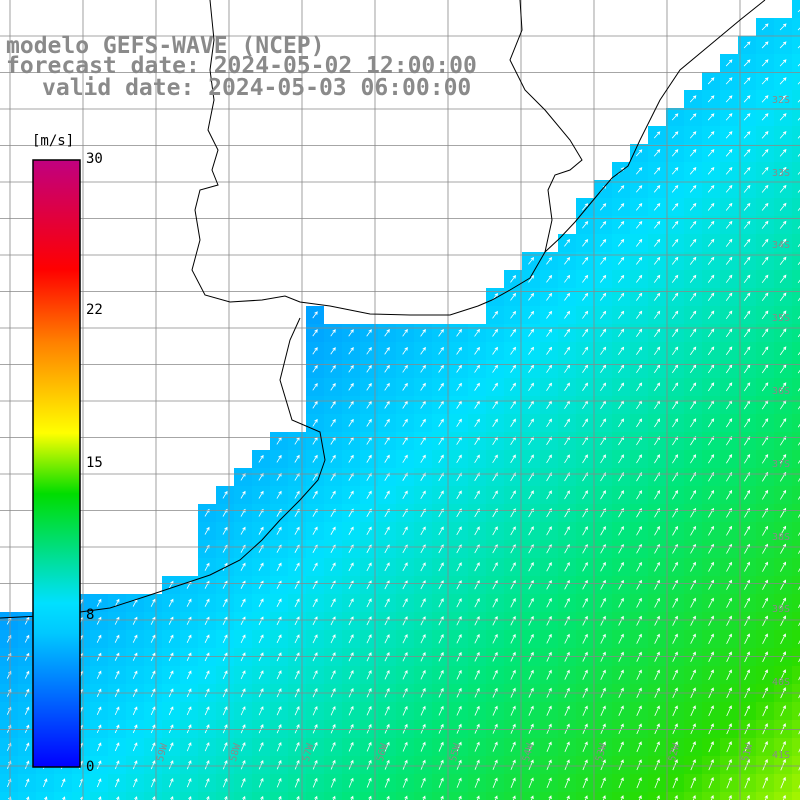  Describe the element at coordinates (546, 126) in the screenshot. I see `uruguay-border` at that location.